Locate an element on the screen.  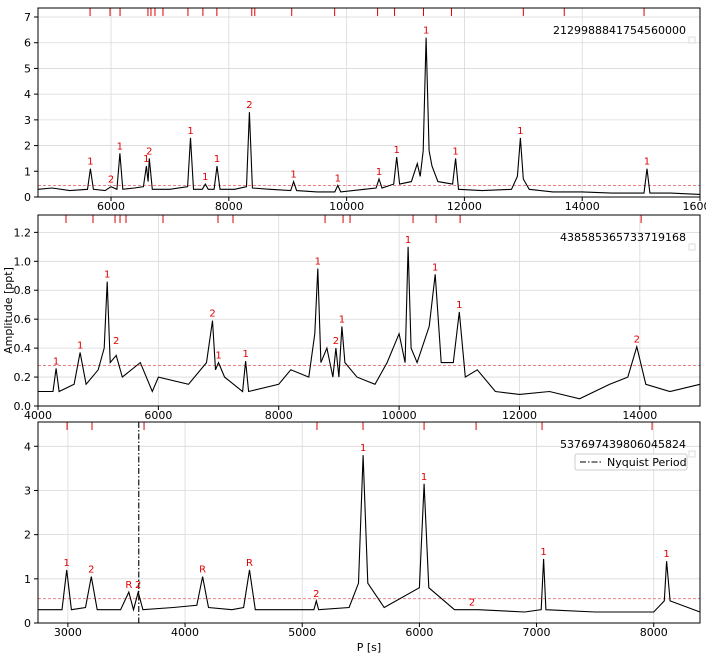
x-tick-label: 16000 is located at coordinates (694, 206).